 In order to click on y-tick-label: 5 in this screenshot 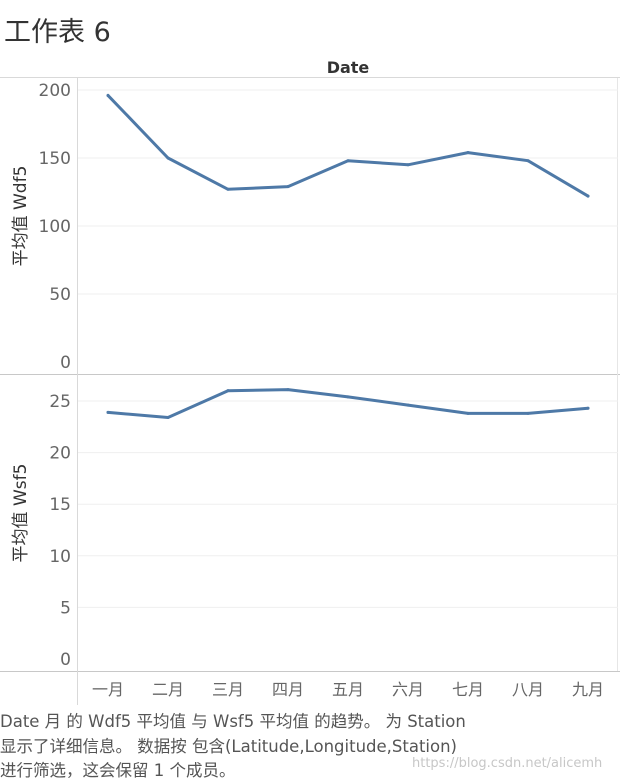, I will do `click(65, 608)`.